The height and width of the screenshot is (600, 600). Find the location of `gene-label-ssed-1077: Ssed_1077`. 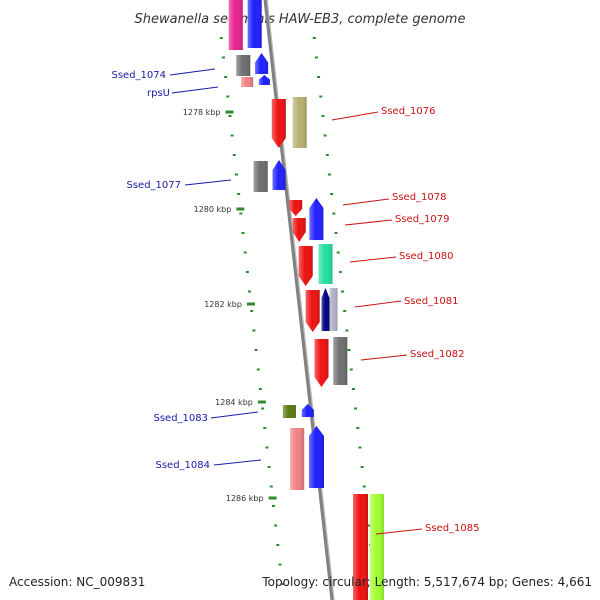

gene-label-ssed-1077: Ssed_1077 is located at coordinates (153, 185).